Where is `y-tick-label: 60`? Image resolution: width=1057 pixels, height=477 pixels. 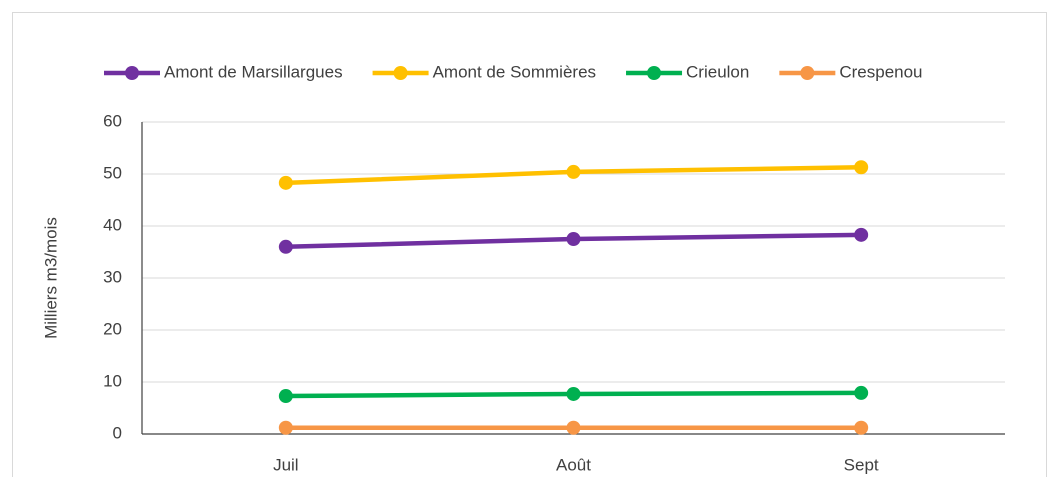
y-tick-label: 60 is located at coordinates (112, 120).